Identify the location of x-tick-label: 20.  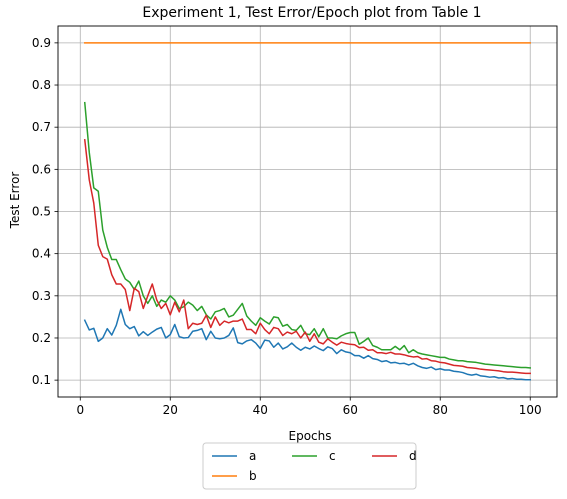
(170, 410).